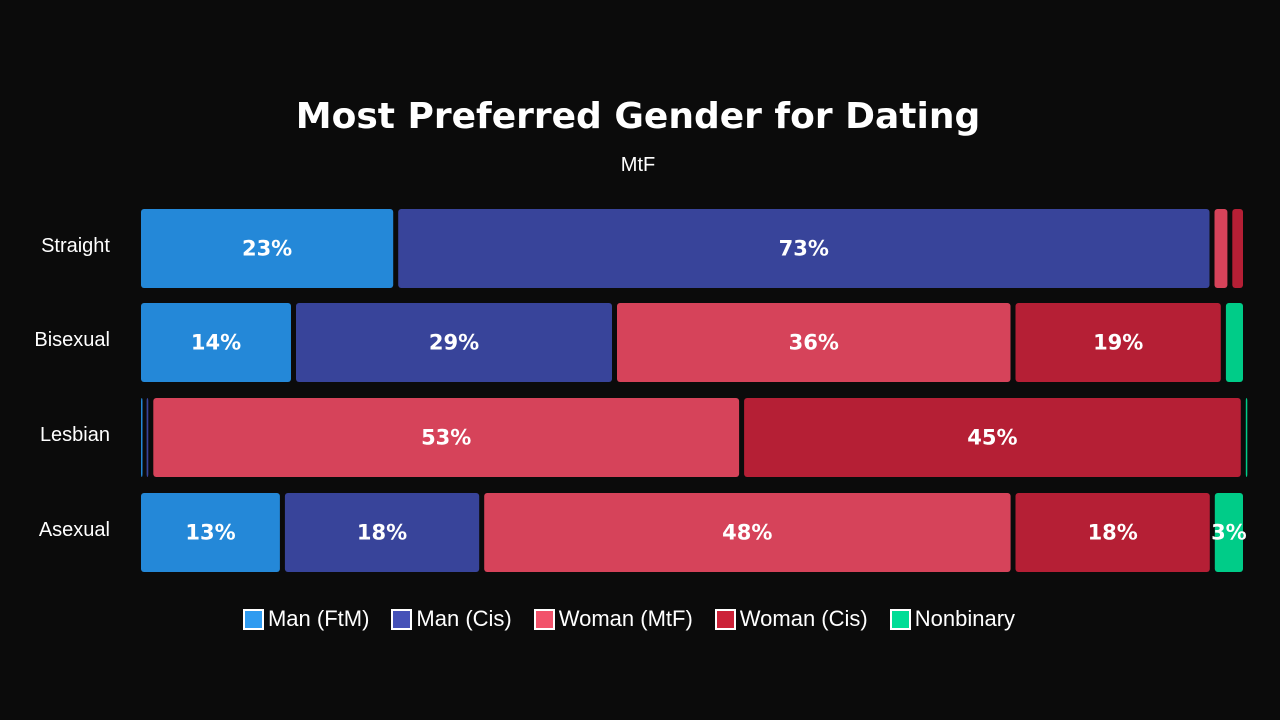  What do you see at coordinates (638, 116) in the screenshot?
I see `chart-title: Most Preferred Gender for Dating` at bounding box center [638, 116].